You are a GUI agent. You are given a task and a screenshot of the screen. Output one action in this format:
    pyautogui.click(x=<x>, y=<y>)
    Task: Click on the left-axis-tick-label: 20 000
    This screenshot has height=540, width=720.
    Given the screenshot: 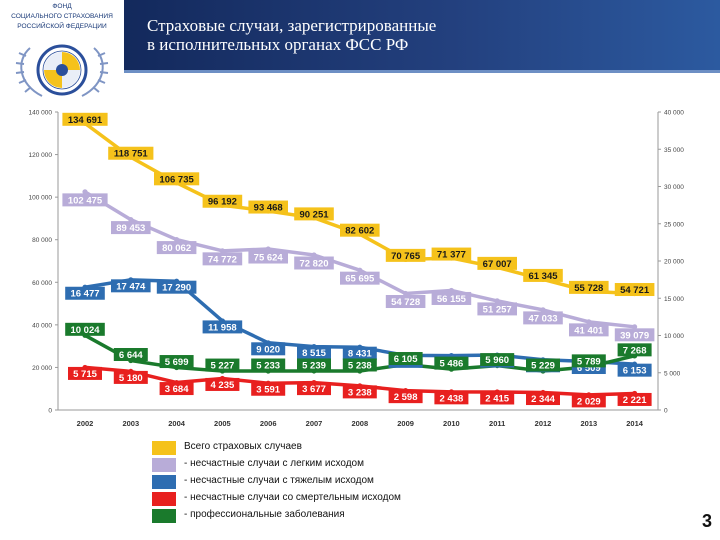 What is the action you would take?
    pyautogui.click(x=42, y=368)
    